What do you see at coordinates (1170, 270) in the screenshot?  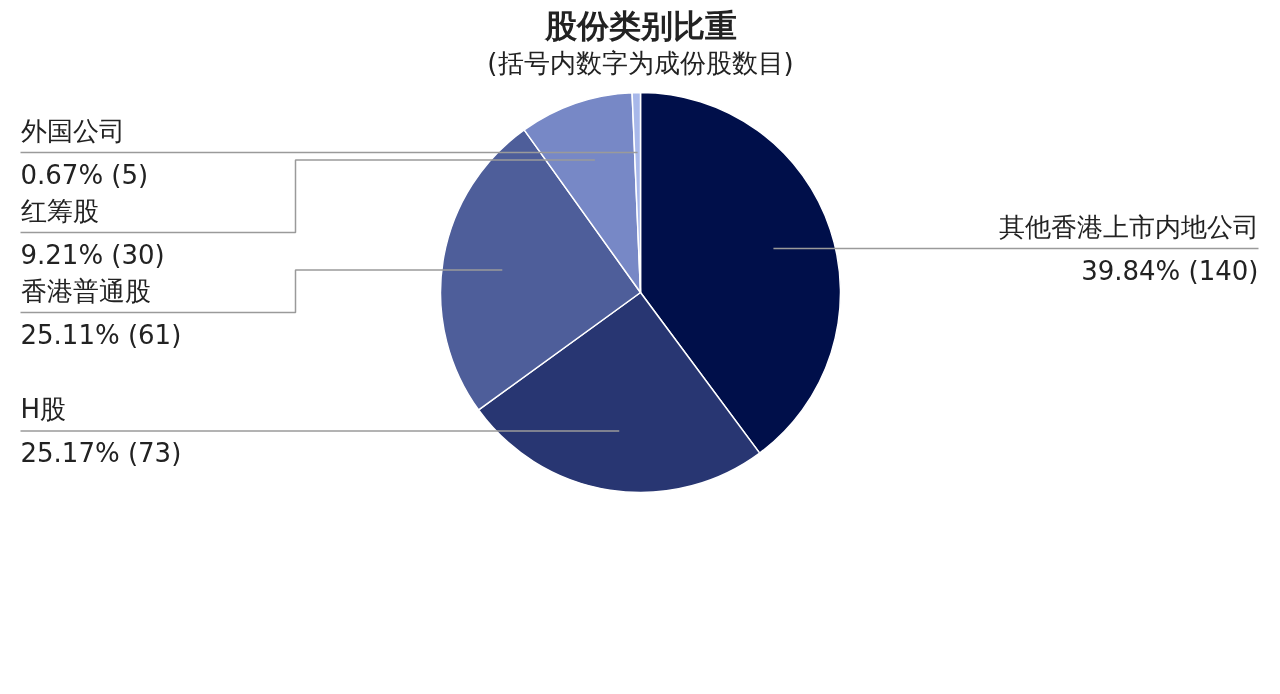 I see `data-label: 39.84% (140)` at bounding box center [1170, 270].